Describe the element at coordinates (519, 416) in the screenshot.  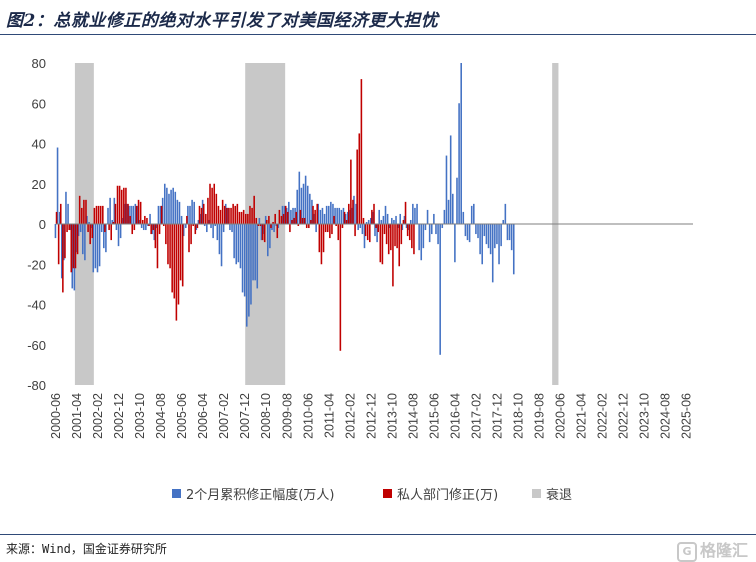
I see `x-tick-label: 2018-10` at that location.